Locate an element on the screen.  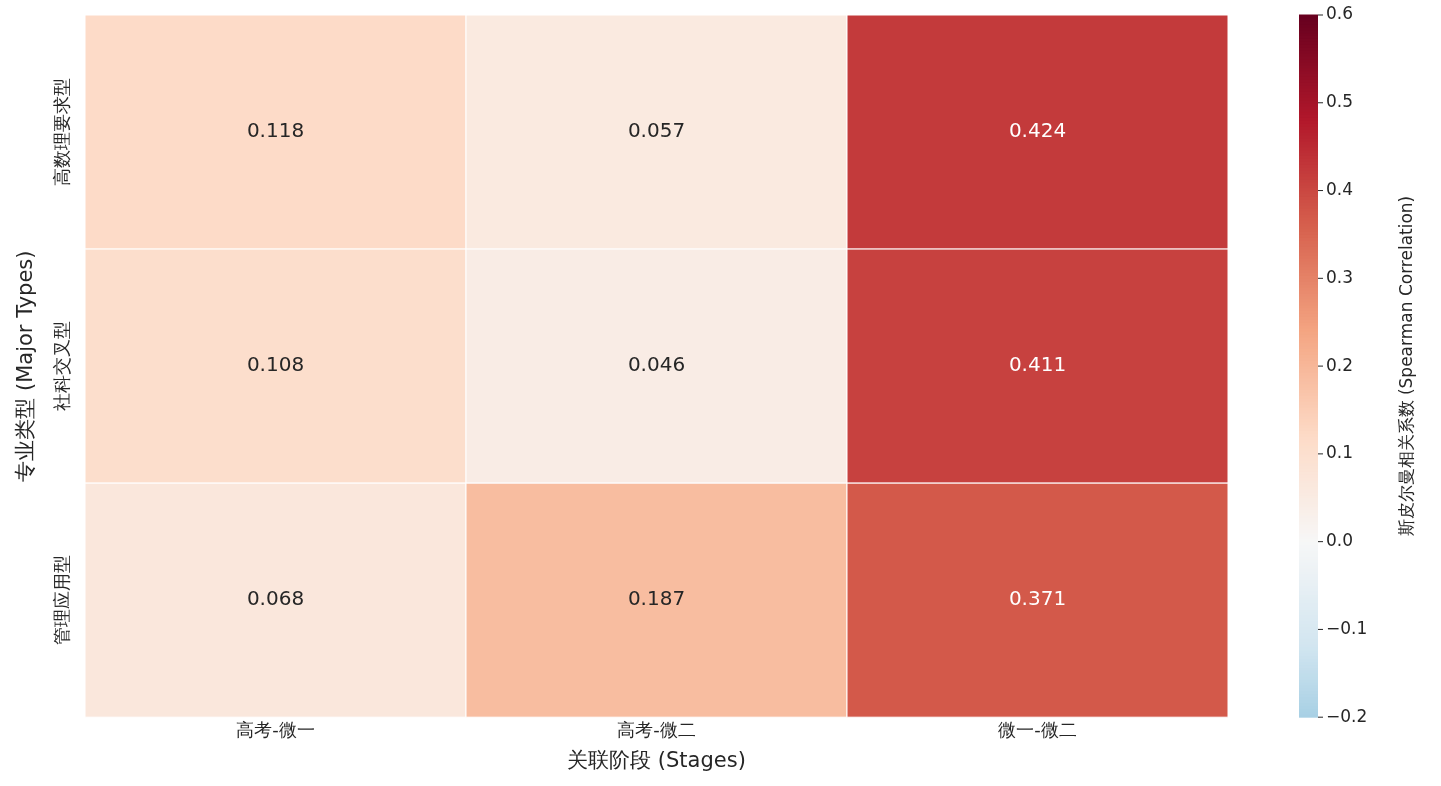
color-bar-label: 0.5 is located at coordinates (1340, 101).